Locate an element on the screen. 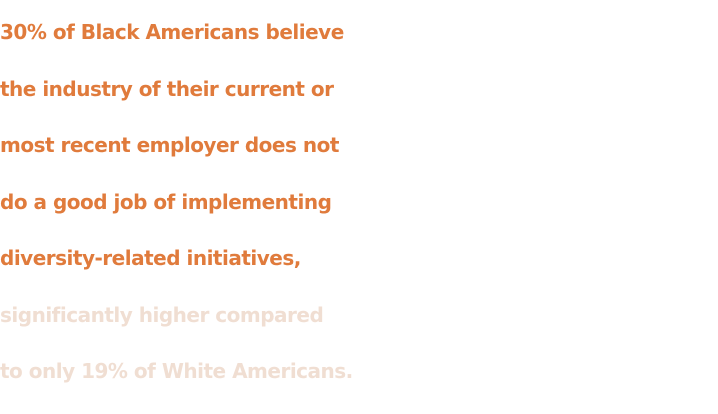  statement-line-4: do a good job of implementing is located at coordinates (166, 201).